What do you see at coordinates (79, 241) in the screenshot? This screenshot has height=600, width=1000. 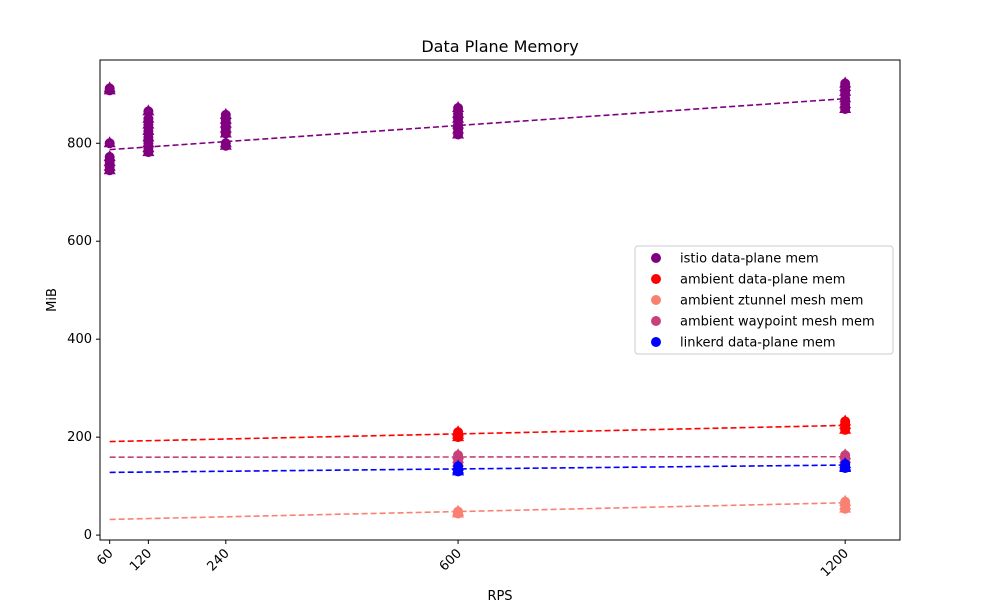 I see `y-tick-label: 600` at bounding box center [79, 241].